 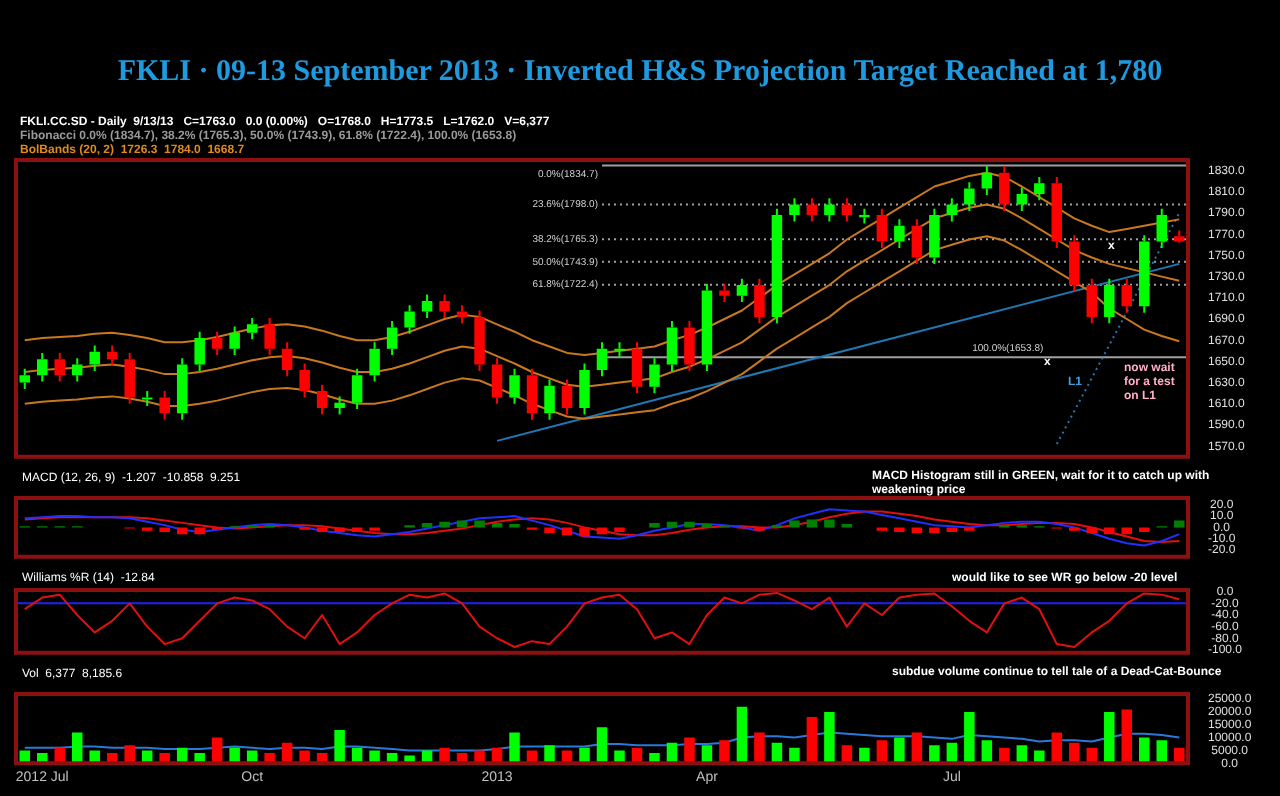 What do you see at coordinates (640, 73) in the screenshot?
I see `chart-title: FKLI · 09-13 September 2013 · Inverted H&S Projection Target Reached at 1,780` at bounding box center [640, 73].